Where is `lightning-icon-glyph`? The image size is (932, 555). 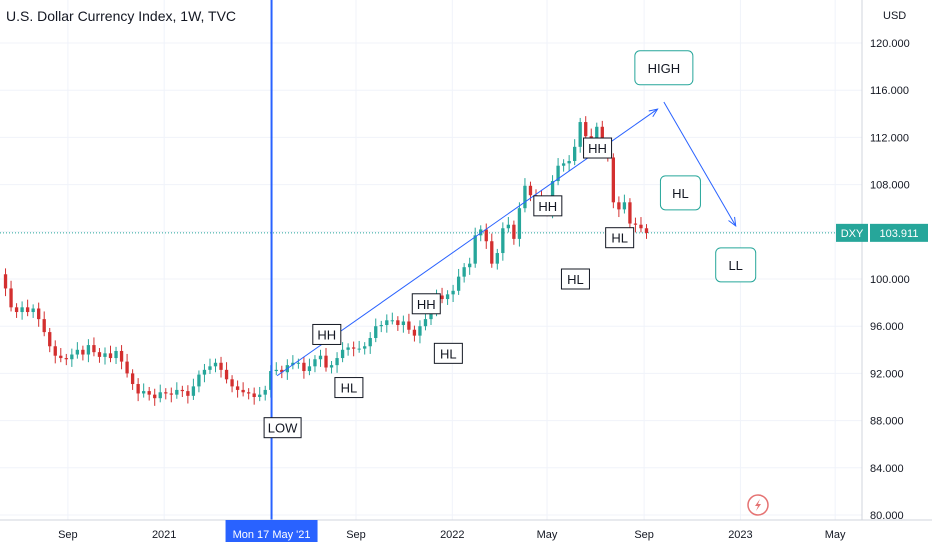 lightning-icon-glyph is located at coordinates (758, 505).